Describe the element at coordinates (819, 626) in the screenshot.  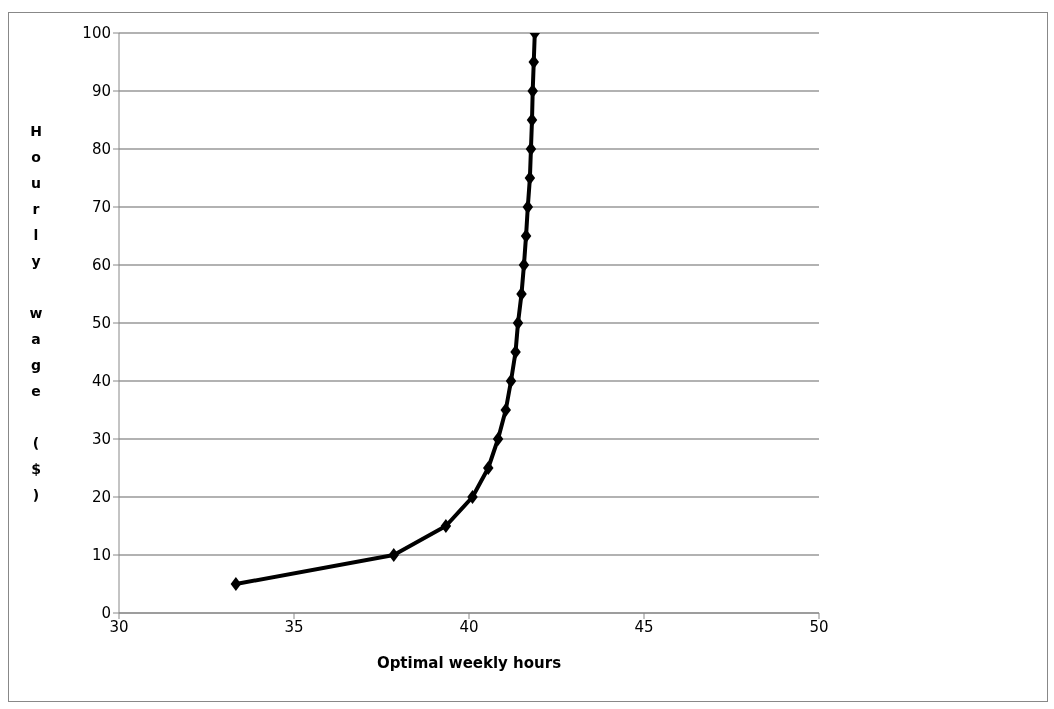
I see `x-tick-label: 50` at that location.